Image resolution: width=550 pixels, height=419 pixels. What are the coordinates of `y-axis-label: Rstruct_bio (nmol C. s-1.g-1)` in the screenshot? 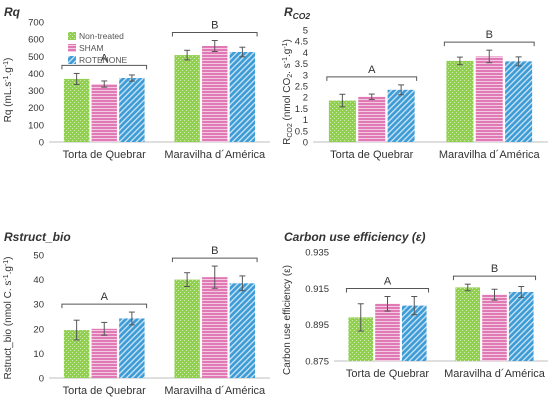 It's located at (8, 317).